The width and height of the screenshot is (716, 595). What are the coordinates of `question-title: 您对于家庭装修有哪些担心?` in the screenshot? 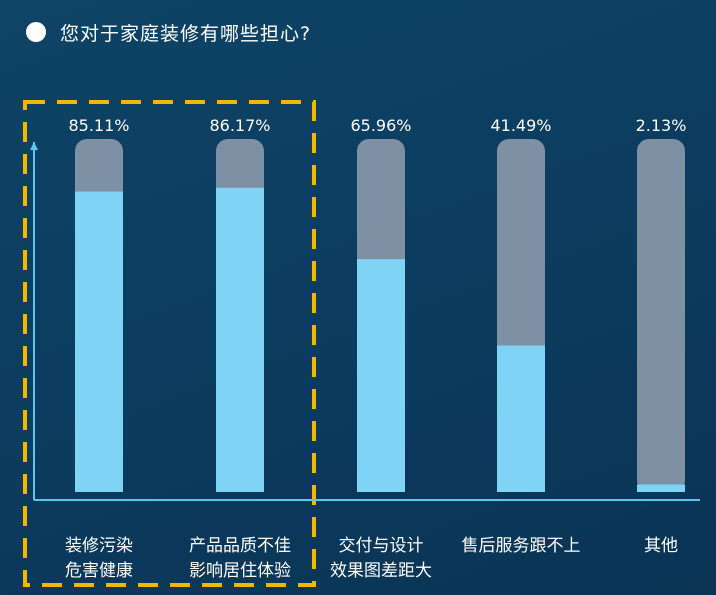 It's located at (186, 33).